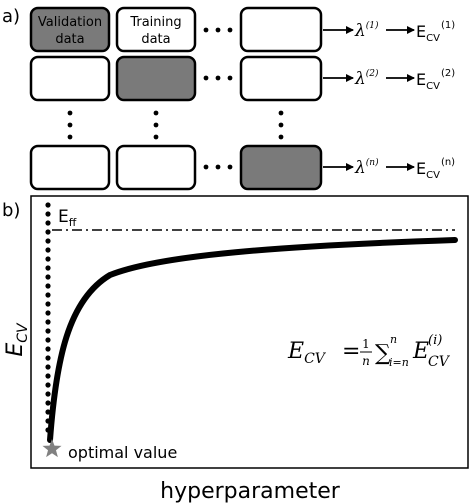  Describe the element at coordinates (435, 32) in the screenshot. I see `e-cv-1: ECV(1)` at that location.